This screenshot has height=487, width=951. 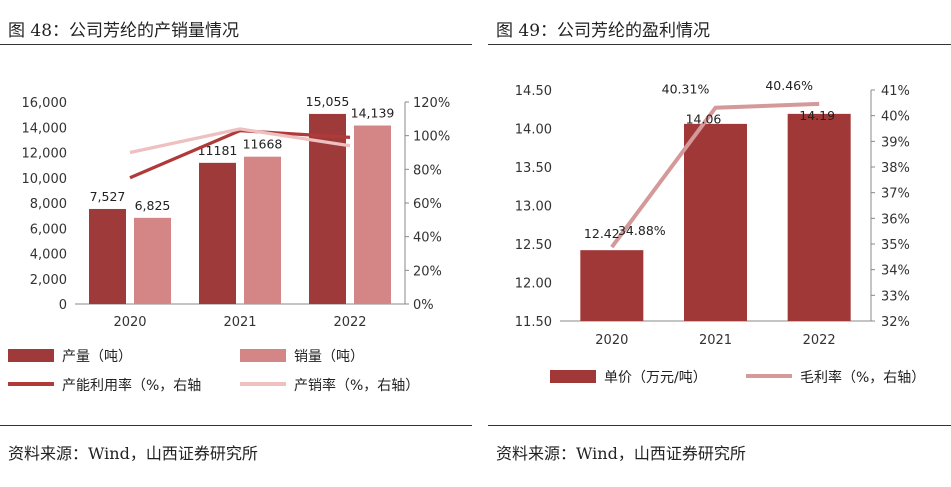 What do you see at coordinates (715, 340) in the screenshot?
I see `right-x-tick-label: 2021` at bounding box center [715, 340].